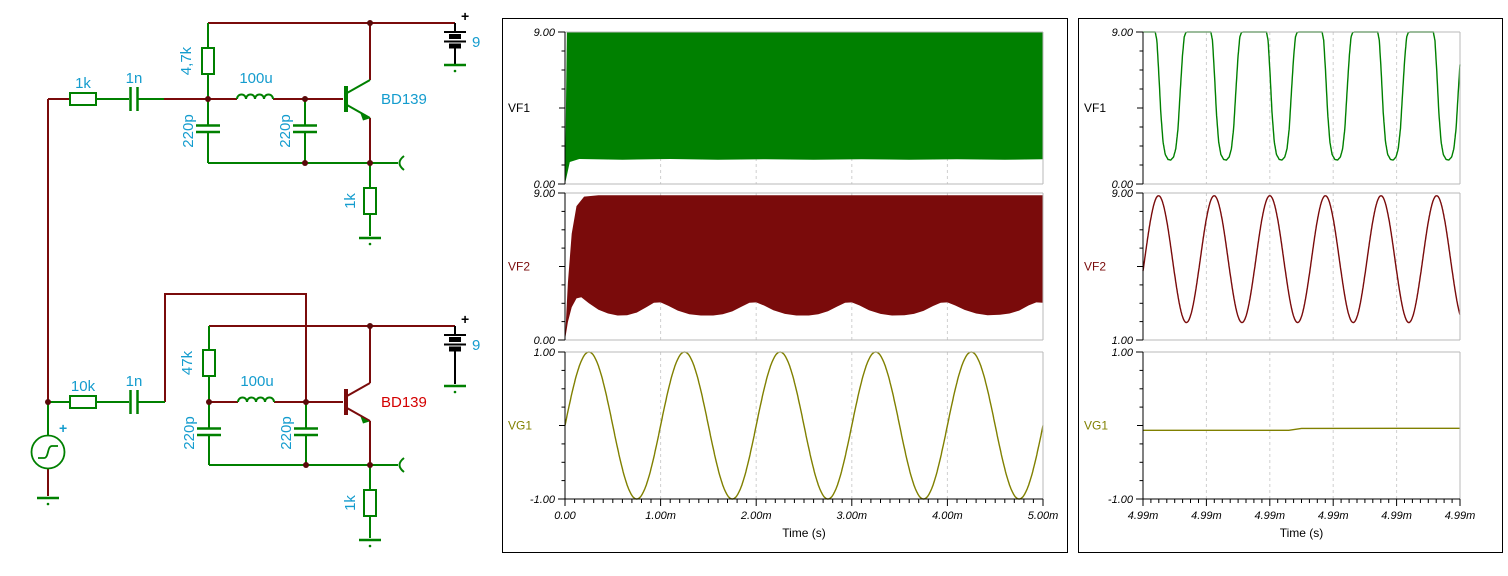  I want to click on battery-9v-bottom: + 9, so click(462, 332).